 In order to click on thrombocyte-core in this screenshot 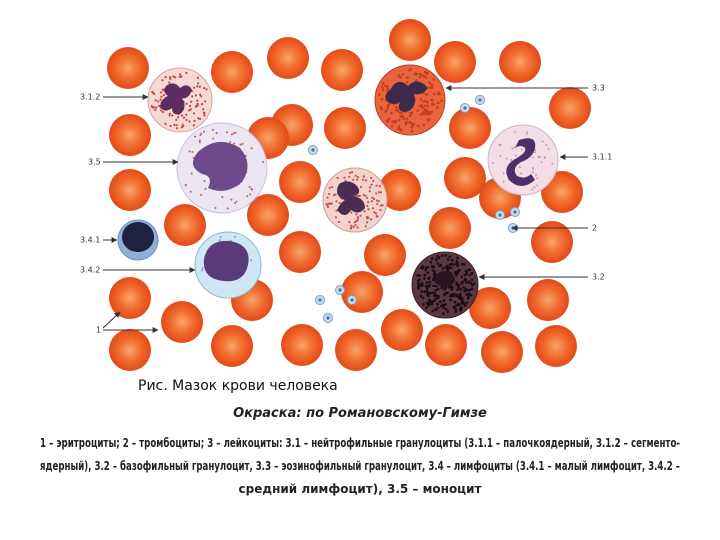, I will do `click(465, 108)`.